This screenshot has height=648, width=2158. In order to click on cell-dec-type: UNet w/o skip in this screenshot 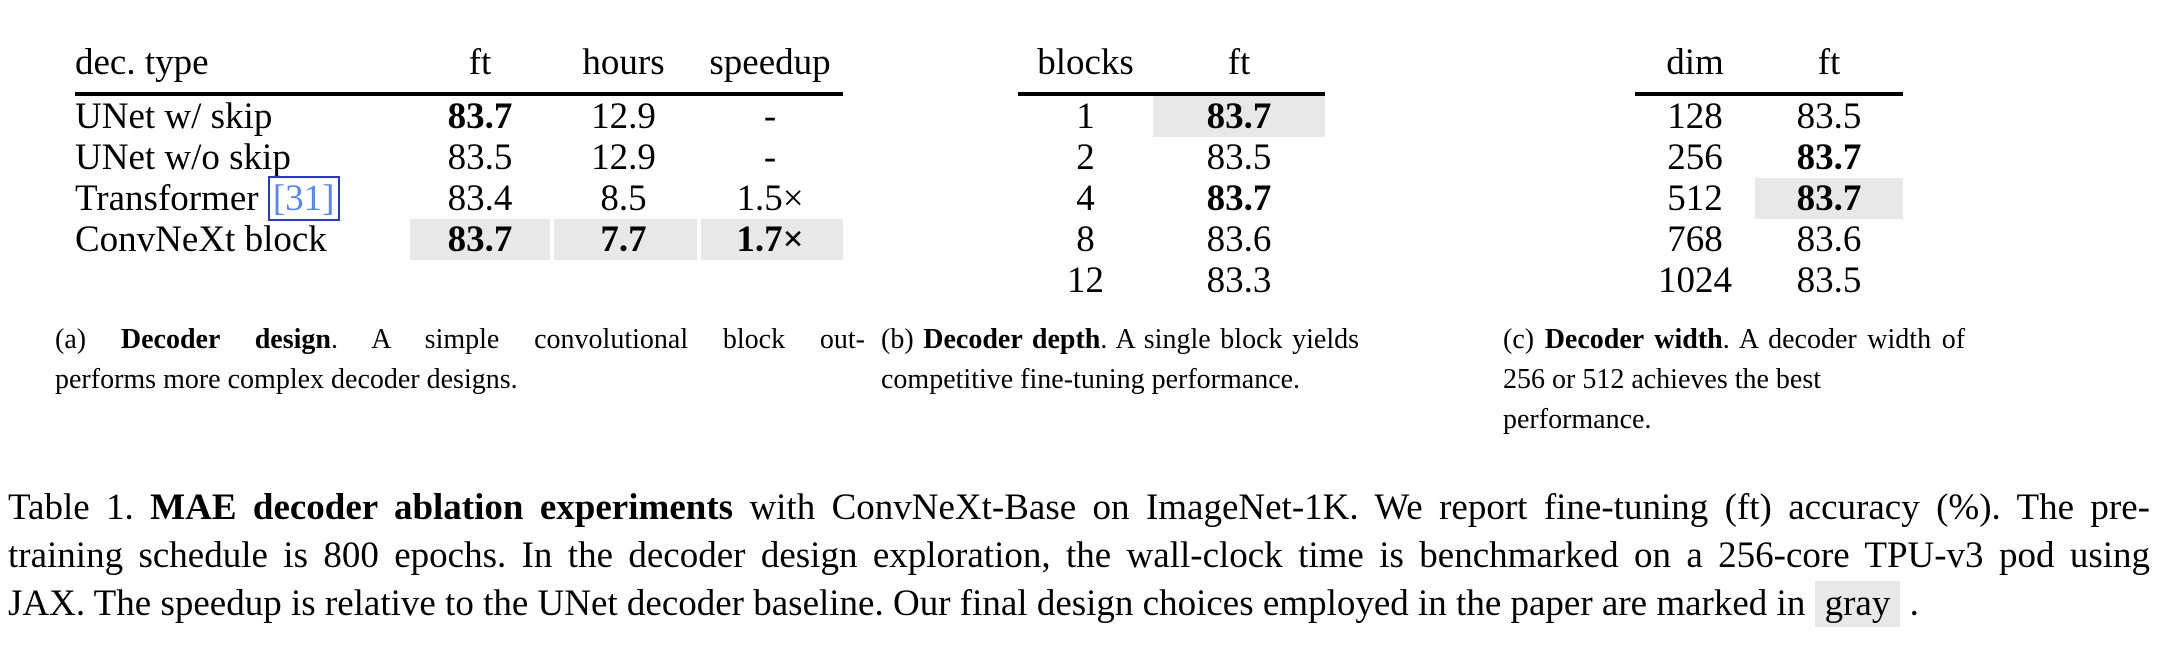, I will do `click(183, 157)`.